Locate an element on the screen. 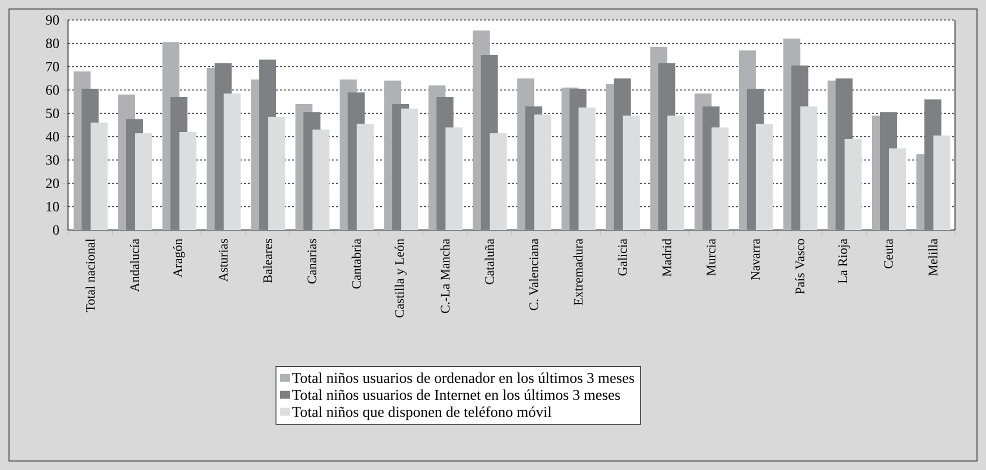 The image size is (986, 470). x-tick-label: La Rioja is located at coordinates (844, 261).